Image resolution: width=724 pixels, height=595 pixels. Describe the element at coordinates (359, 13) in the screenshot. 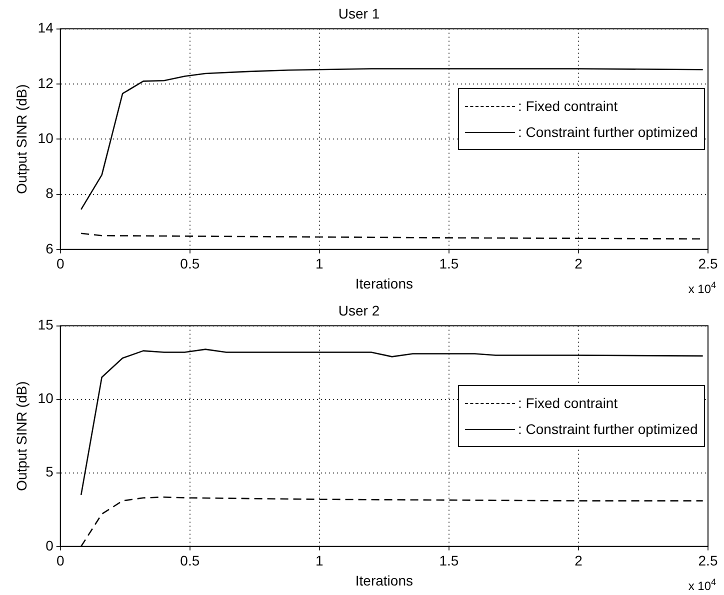

I see `chart-title: User 1` at that location.